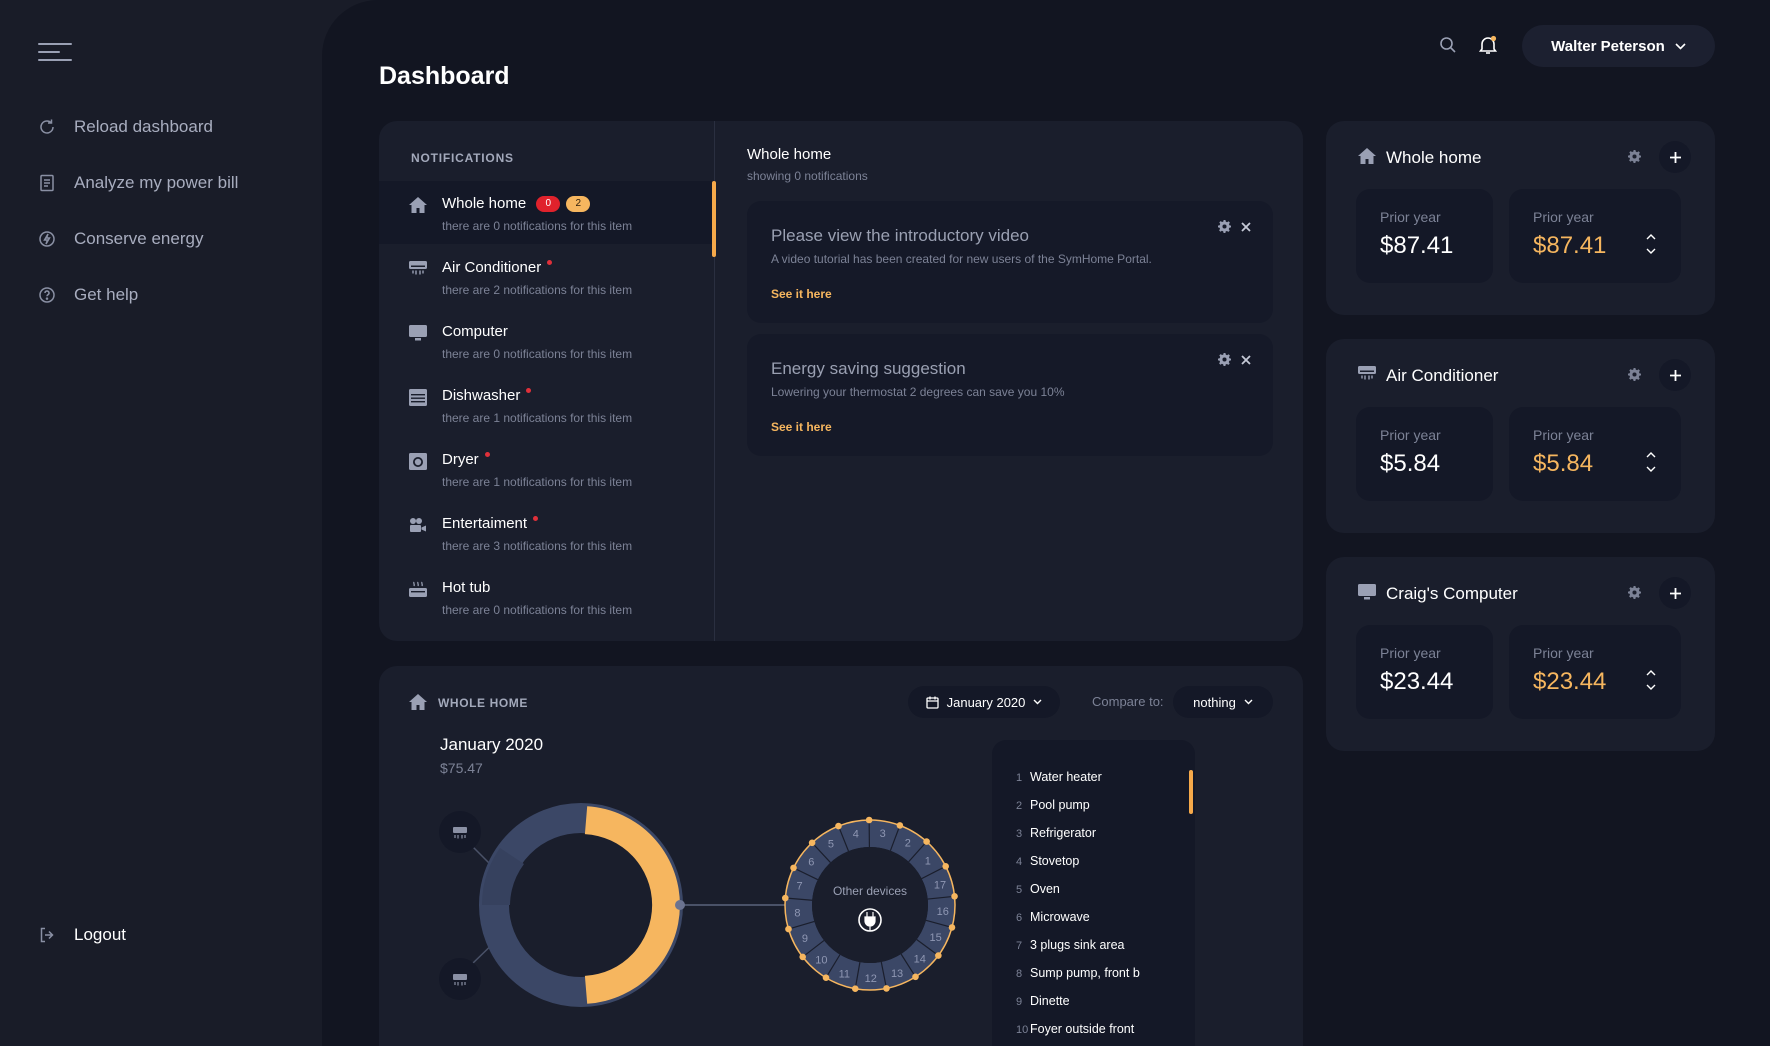  I want to click on sidebar-item-get-help: Get help, so click(88, 295).